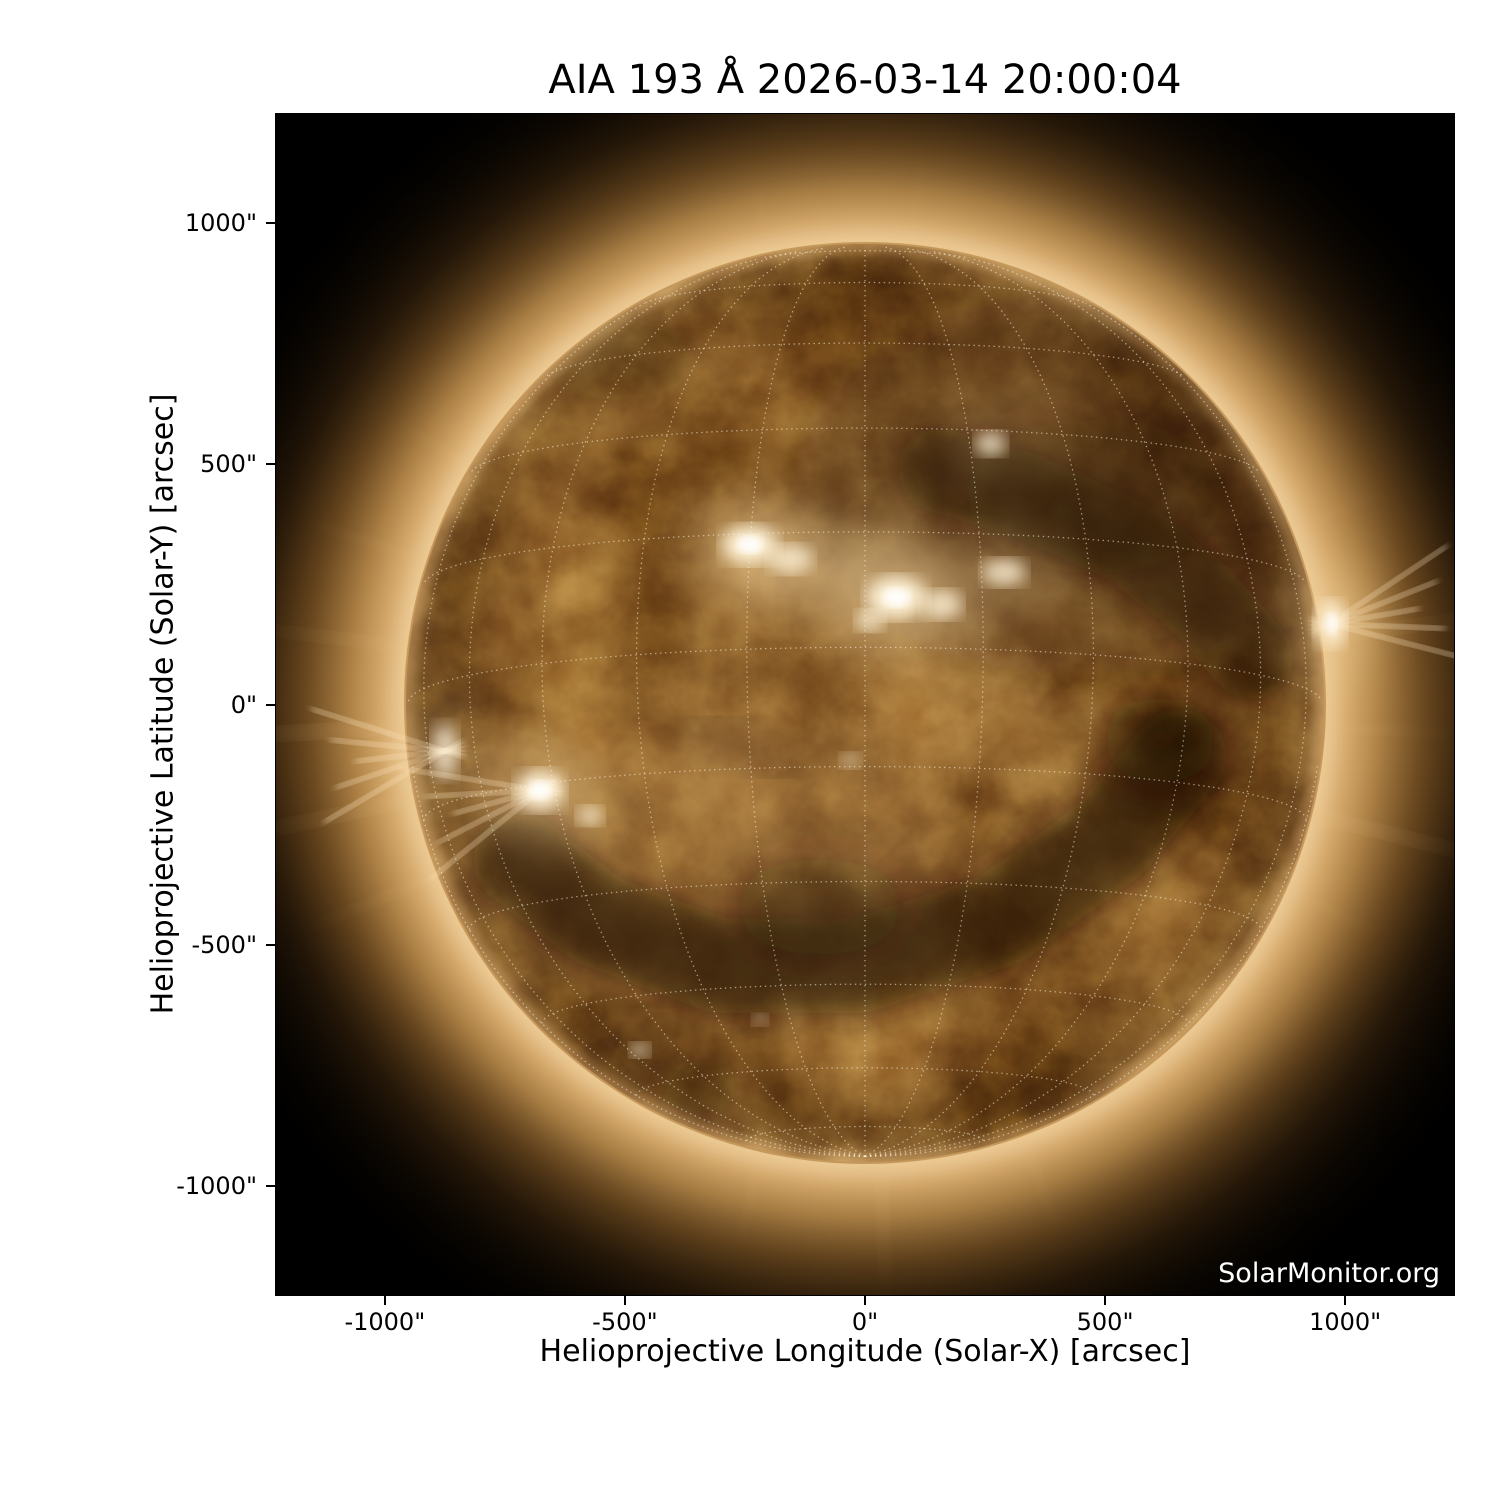 Image resolution: width=1500 pixels, height=1500 pixels. I want to click on y-tick-label: 1000", so click(220, 223).